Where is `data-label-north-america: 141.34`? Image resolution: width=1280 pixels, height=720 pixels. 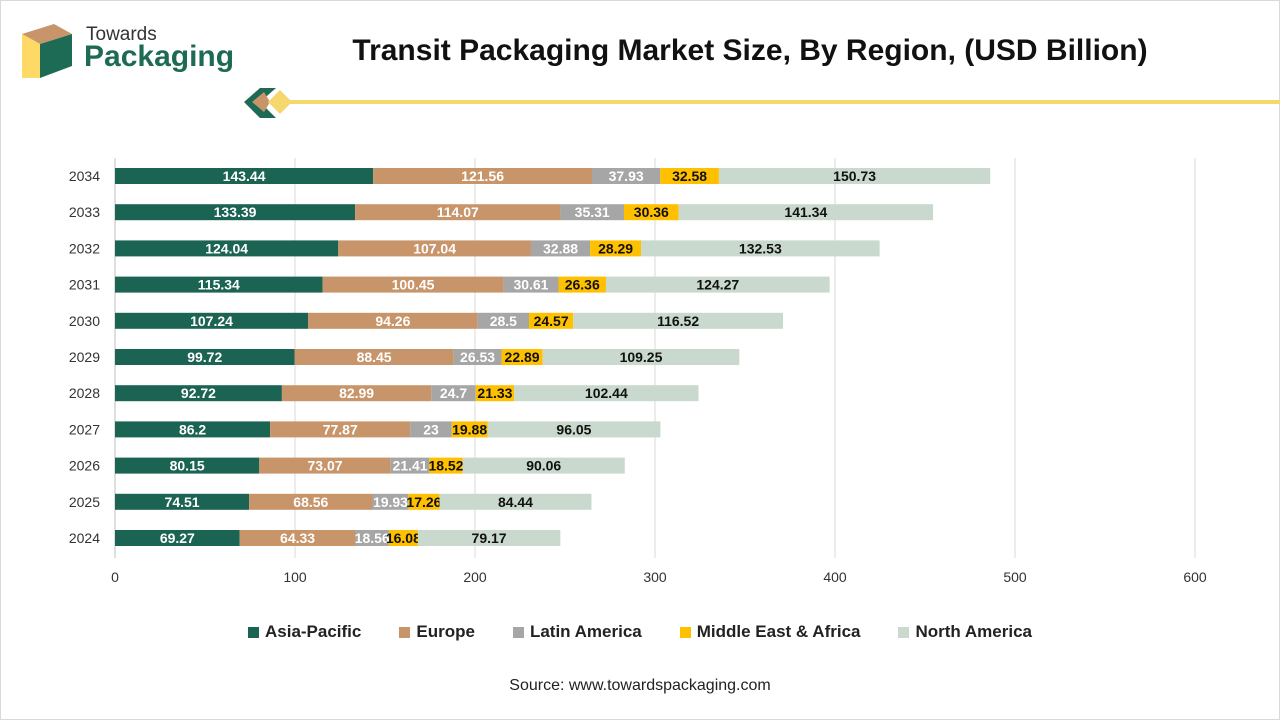 data-label-north-america: 141.34 is located at coordinates (805, 212).